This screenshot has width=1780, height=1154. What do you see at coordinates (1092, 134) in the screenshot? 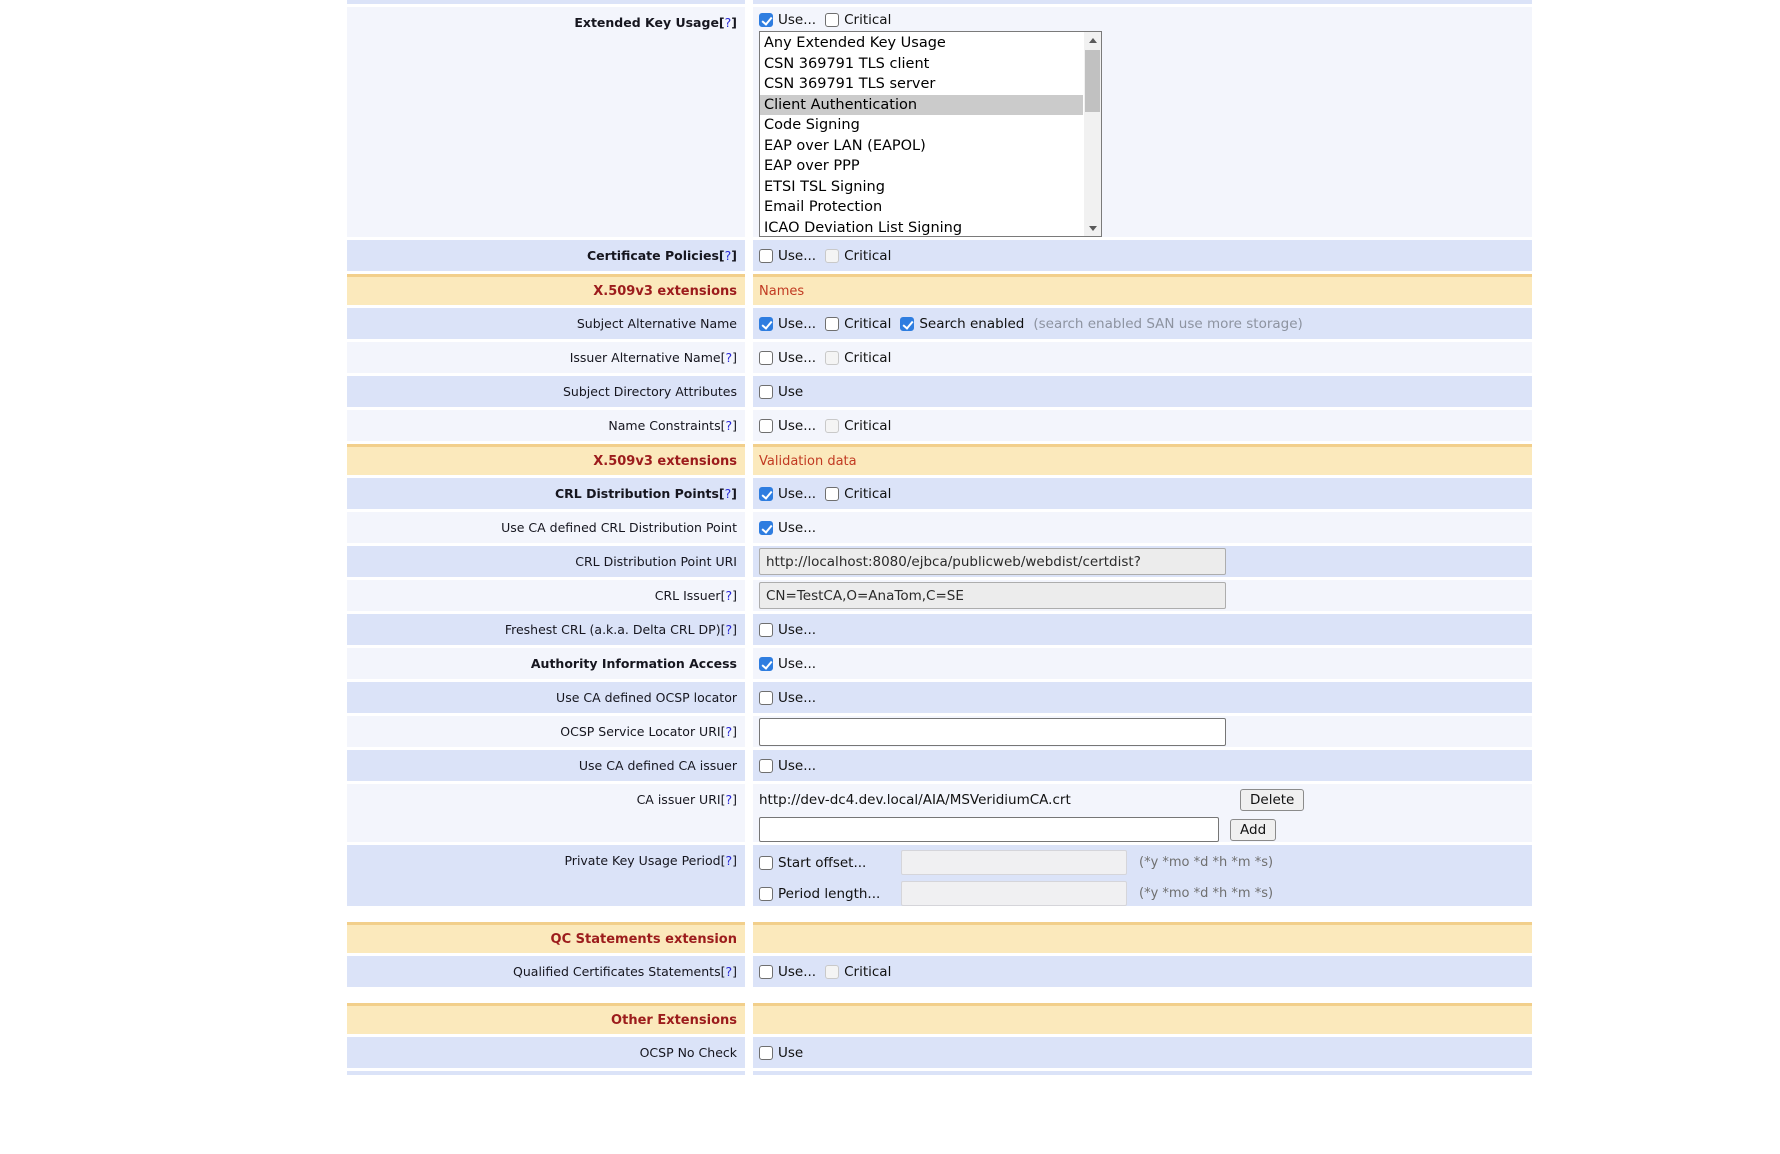
I see `listbox-scrollbar` at bounding box center [1092, 134].